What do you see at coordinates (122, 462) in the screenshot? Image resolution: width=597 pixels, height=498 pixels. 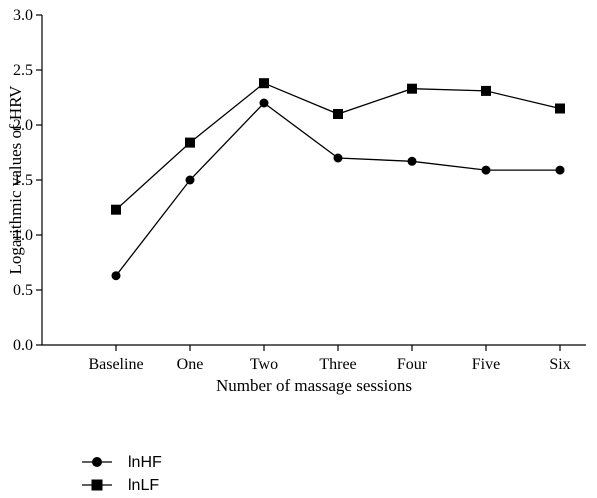 I see `legend-item-lnhf: lnHF` at bounding box center [122, 462].